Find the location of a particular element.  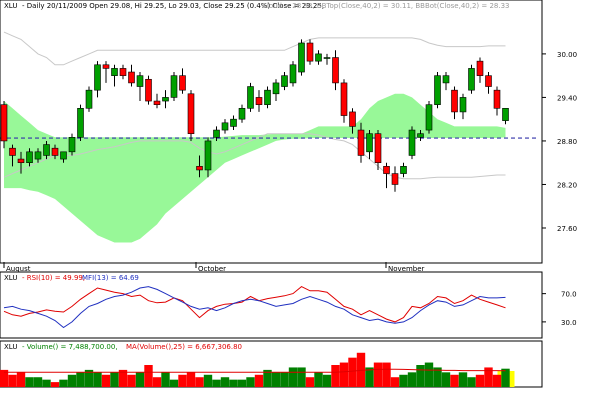

y-tick-label: 70.0 is located at coordinates (569, 295).